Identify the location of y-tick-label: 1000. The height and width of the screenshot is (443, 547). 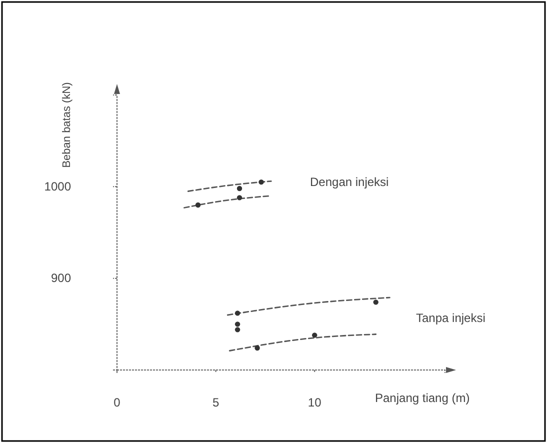
(58, 187).